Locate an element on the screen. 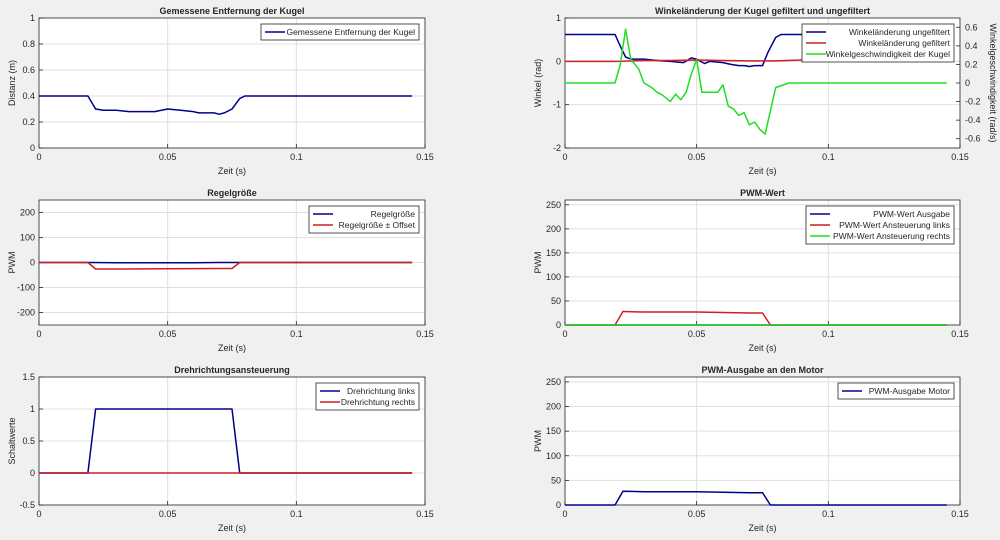  y-tick-label: -200 is located at coordinates (26, 313).